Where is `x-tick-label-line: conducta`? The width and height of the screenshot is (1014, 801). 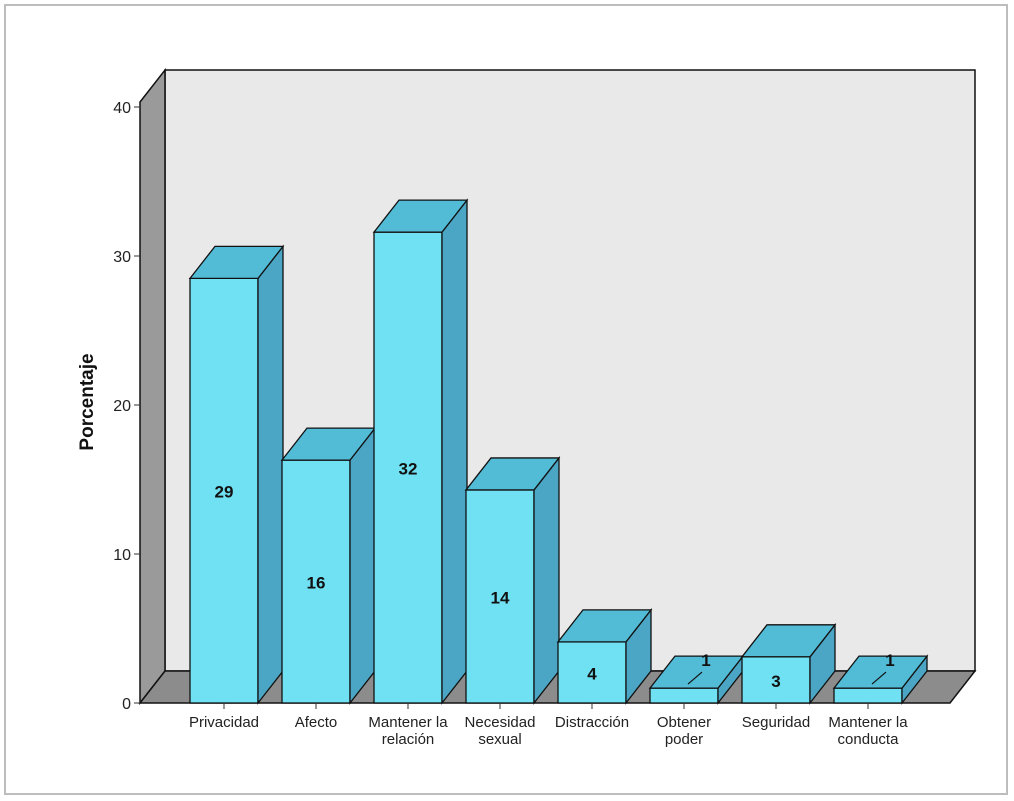 x-tick-label-line: conducta is located at coordinates (869, 739).